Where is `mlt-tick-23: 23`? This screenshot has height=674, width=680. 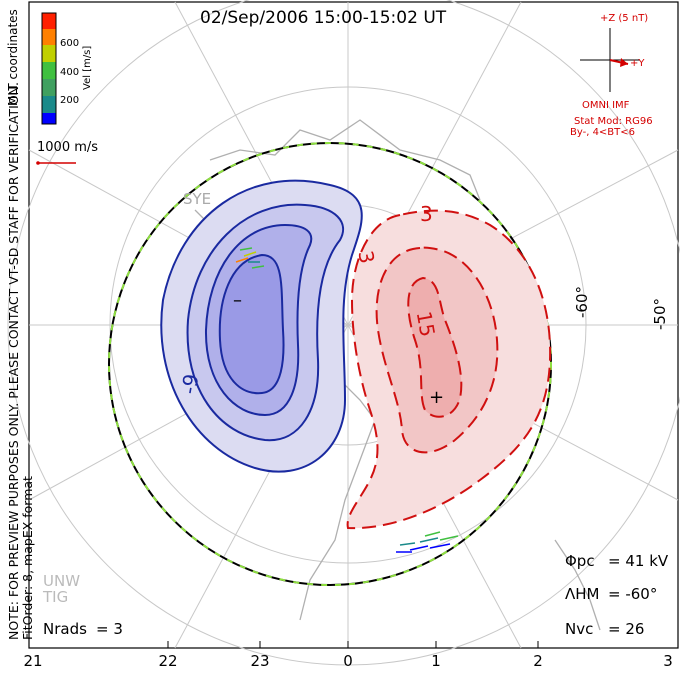 mlt-tick-23: 23 is located at coordinates (260, 661).